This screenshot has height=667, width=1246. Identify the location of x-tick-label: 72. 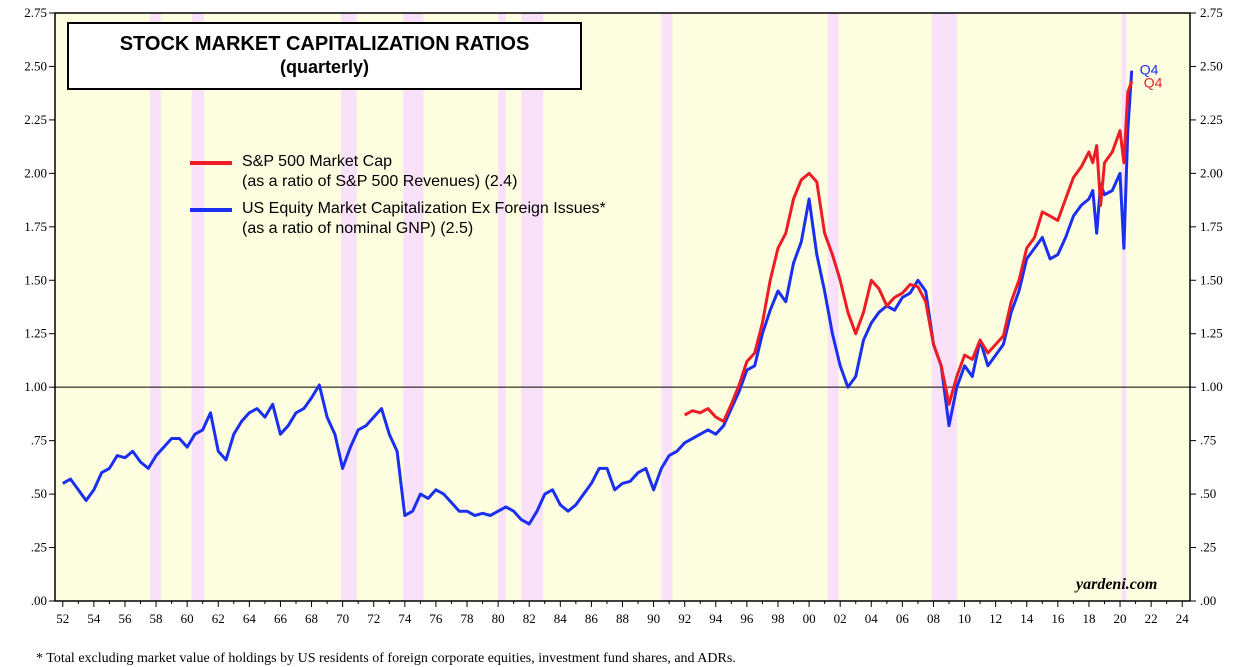
(373, 618).